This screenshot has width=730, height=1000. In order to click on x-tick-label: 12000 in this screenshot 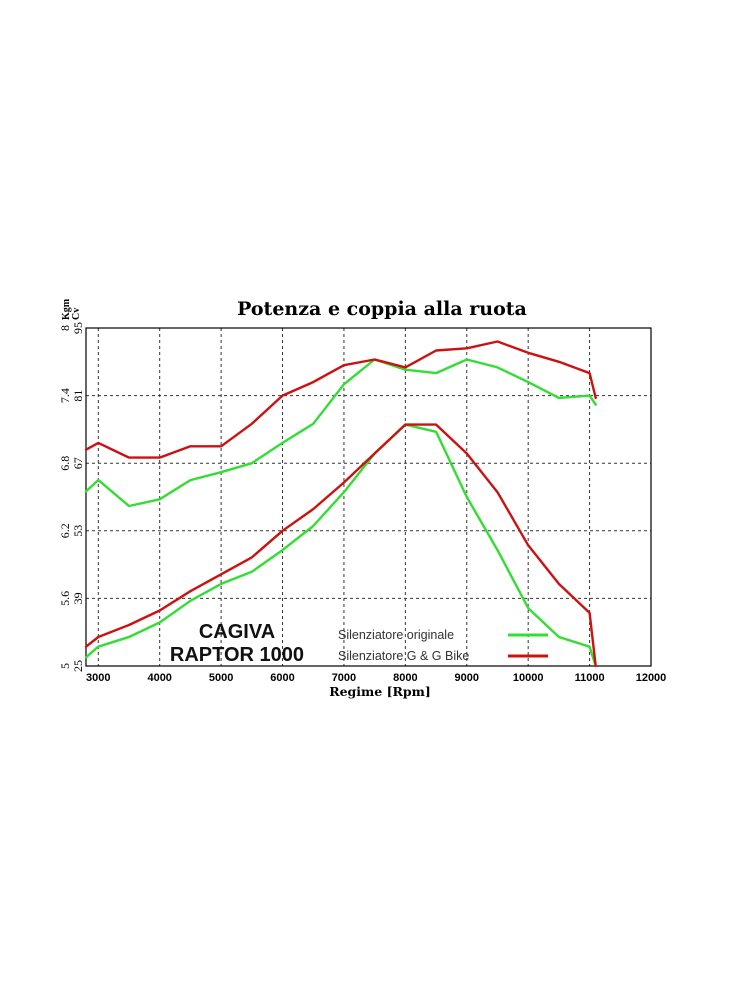, I will do `click(651, 678)`.